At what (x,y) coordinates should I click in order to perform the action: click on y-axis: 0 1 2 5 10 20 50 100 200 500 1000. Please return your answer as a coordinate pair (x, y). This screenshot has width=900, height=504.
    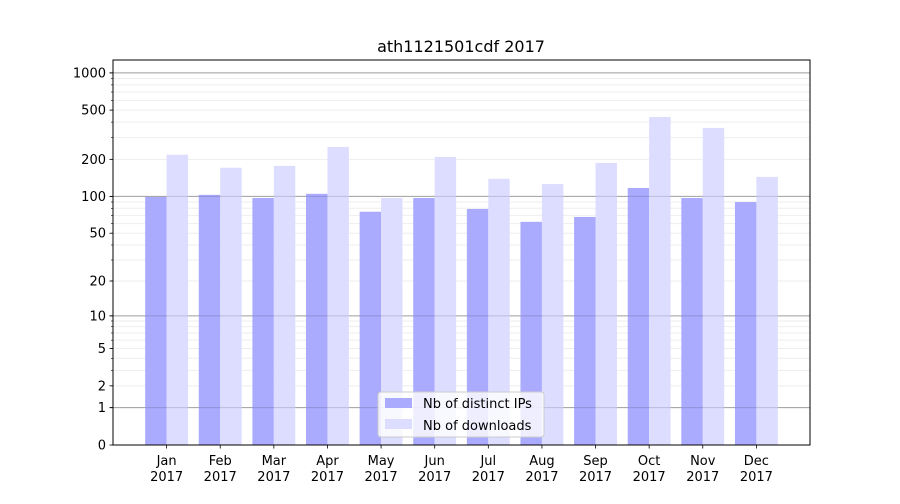
    Looking at the image, I should click on (93, 260).